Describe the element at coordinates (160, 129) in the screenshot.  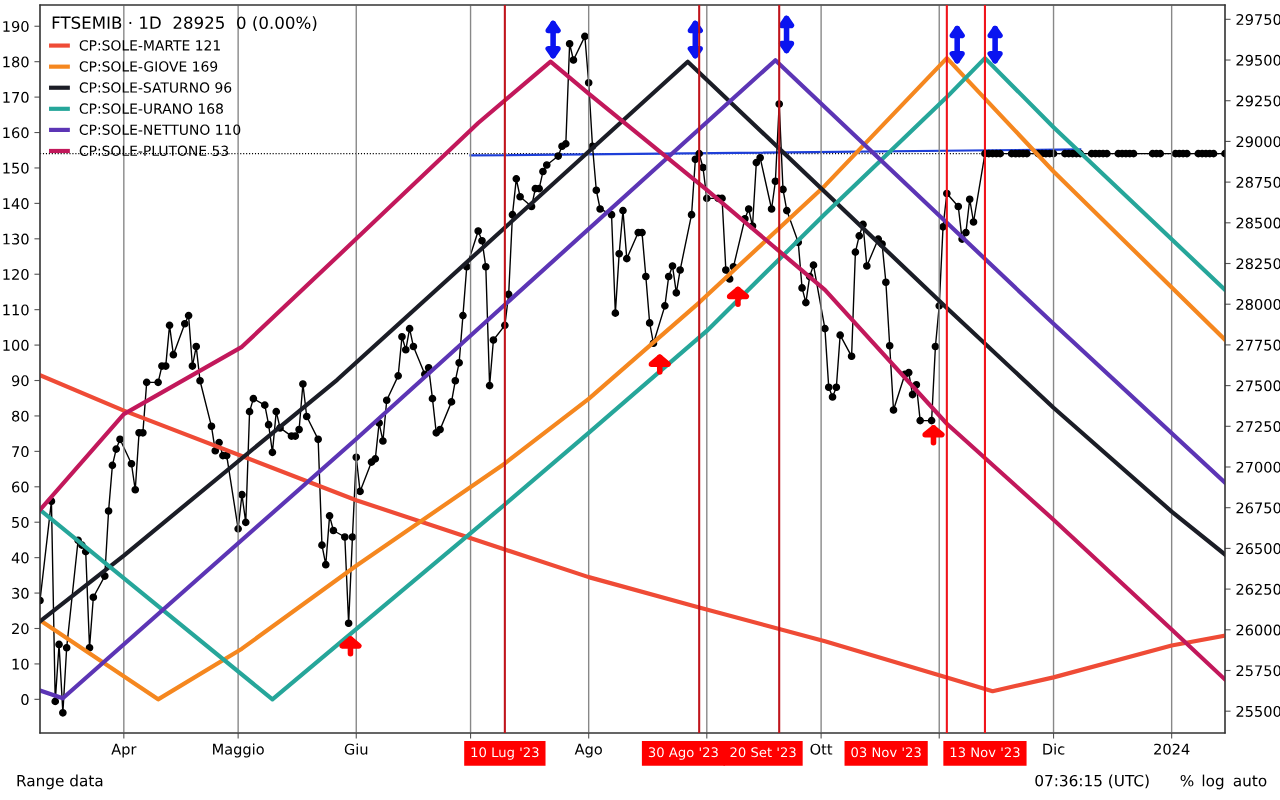
I see `legend-label: CP:SOLE-NETTUNO 110` at that location.